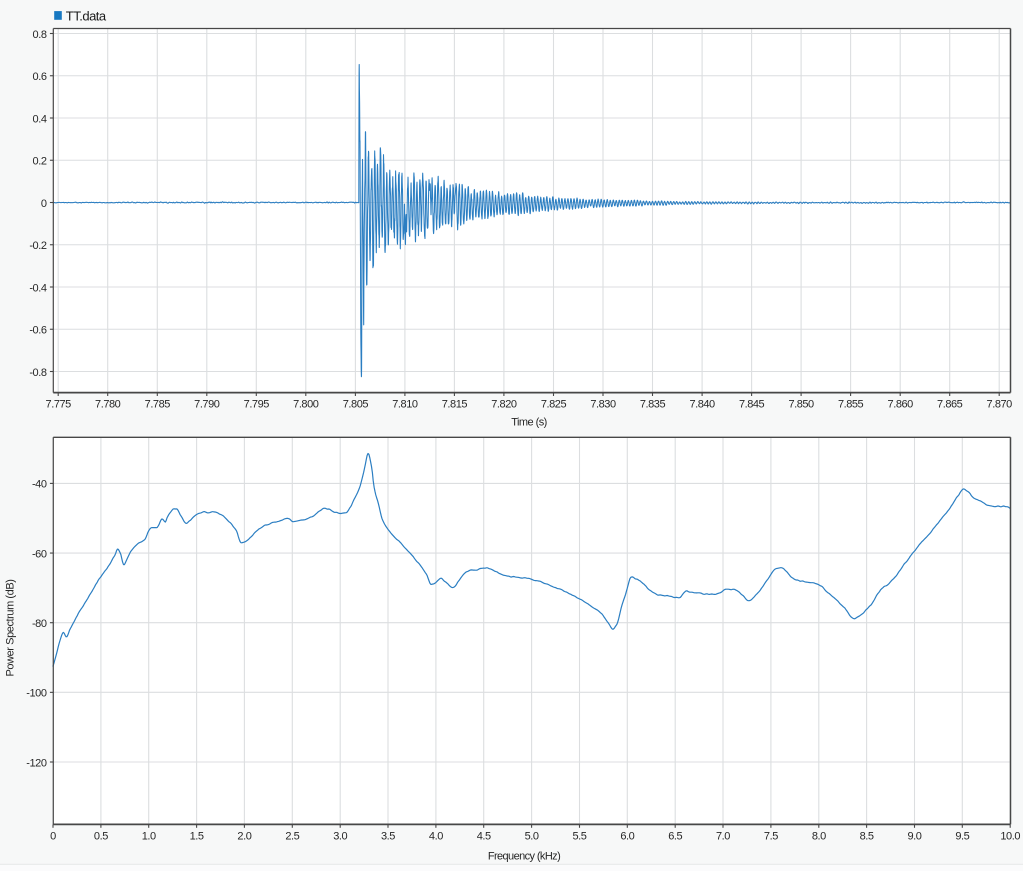 The image size is (1023, 871). Describe the element at coordinates (36, 694) in the screenshot. I see `svg-text: -100` at that location.